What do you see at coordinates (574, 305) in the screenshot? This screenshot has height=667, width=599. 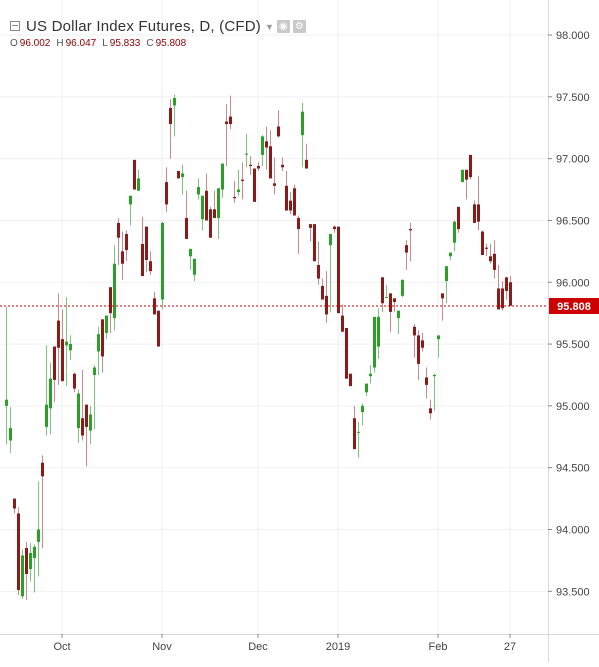 I see `last-price-marker: 95.808` at bounding box center [574, 305].